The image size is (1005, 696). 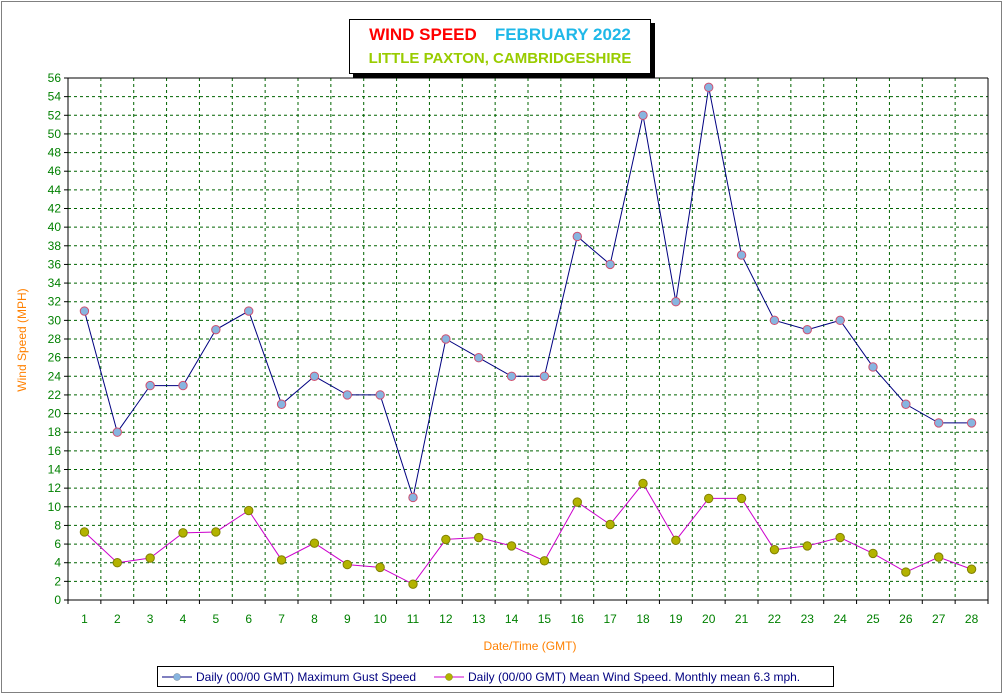 I want to click on y-tick-label: 48, so click(x=55, y=153).